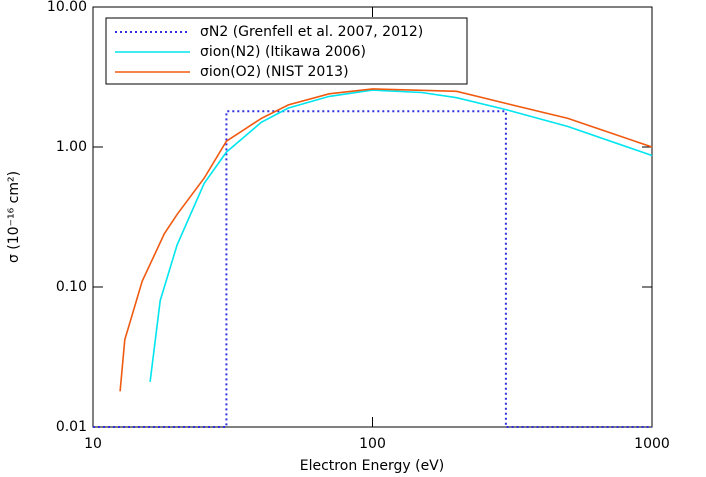 The height and width of the screenshot is (477, 706). Describe the element at coordinates (274, 72) in the screenshot. I see `legend-label: σion(O2) (NIST 2013)` at that location.